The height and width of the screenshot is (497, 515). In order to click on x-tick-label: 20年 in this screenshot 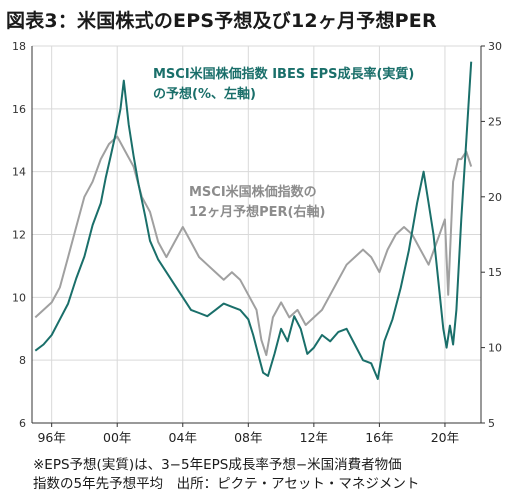, I will do `click(445, 437)`.